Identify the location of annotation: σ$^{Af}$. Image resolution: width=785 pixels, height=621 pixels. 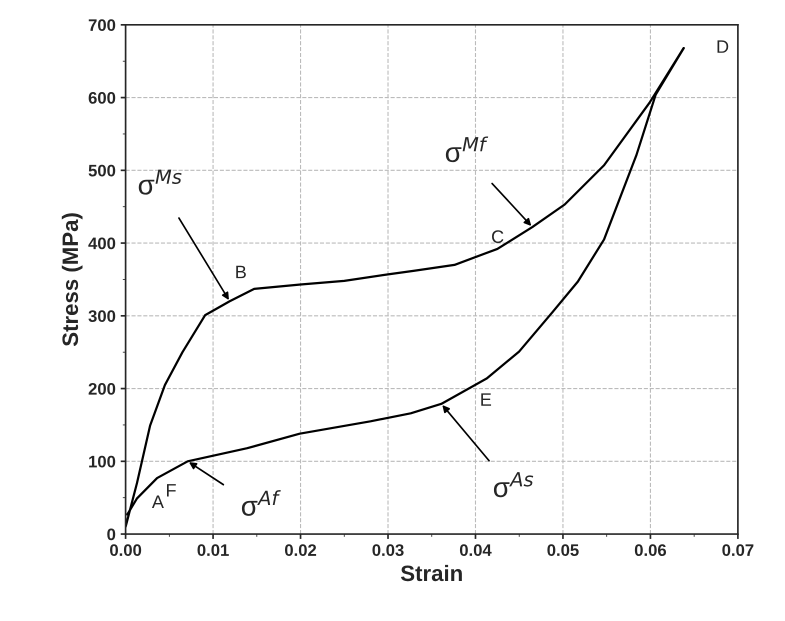
(261, 503).